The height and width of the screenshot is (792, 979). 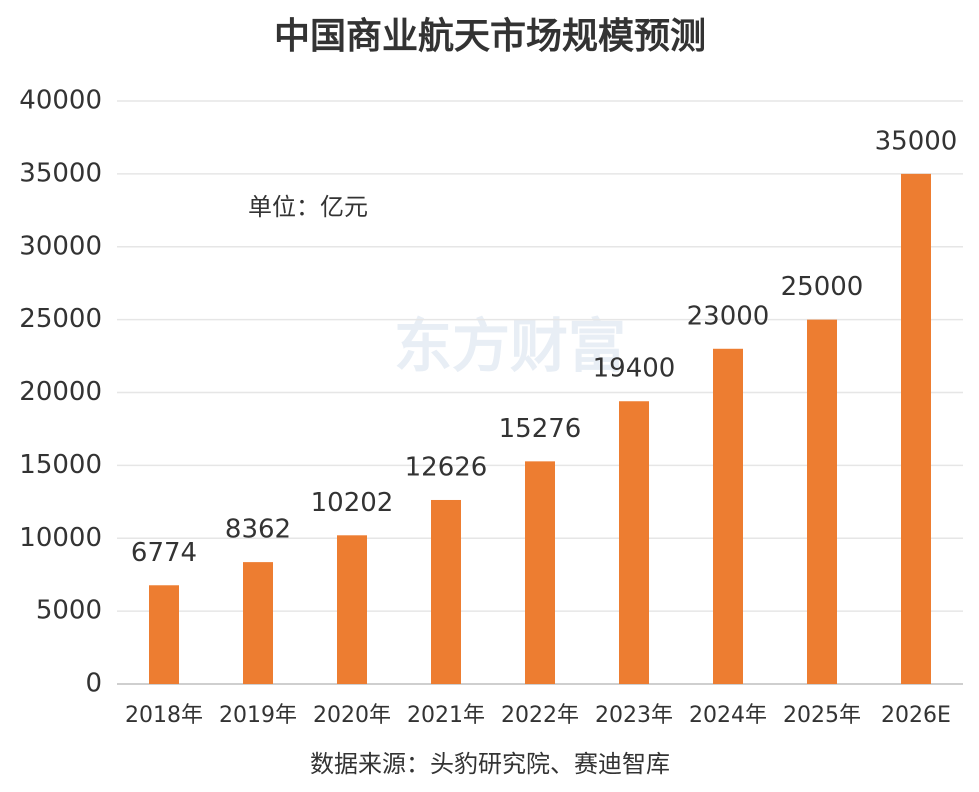 What do you see at coordinates (60, 173) in the screenshot?
I see `y-tick-label: 35000` at bounding box center [60, 173].